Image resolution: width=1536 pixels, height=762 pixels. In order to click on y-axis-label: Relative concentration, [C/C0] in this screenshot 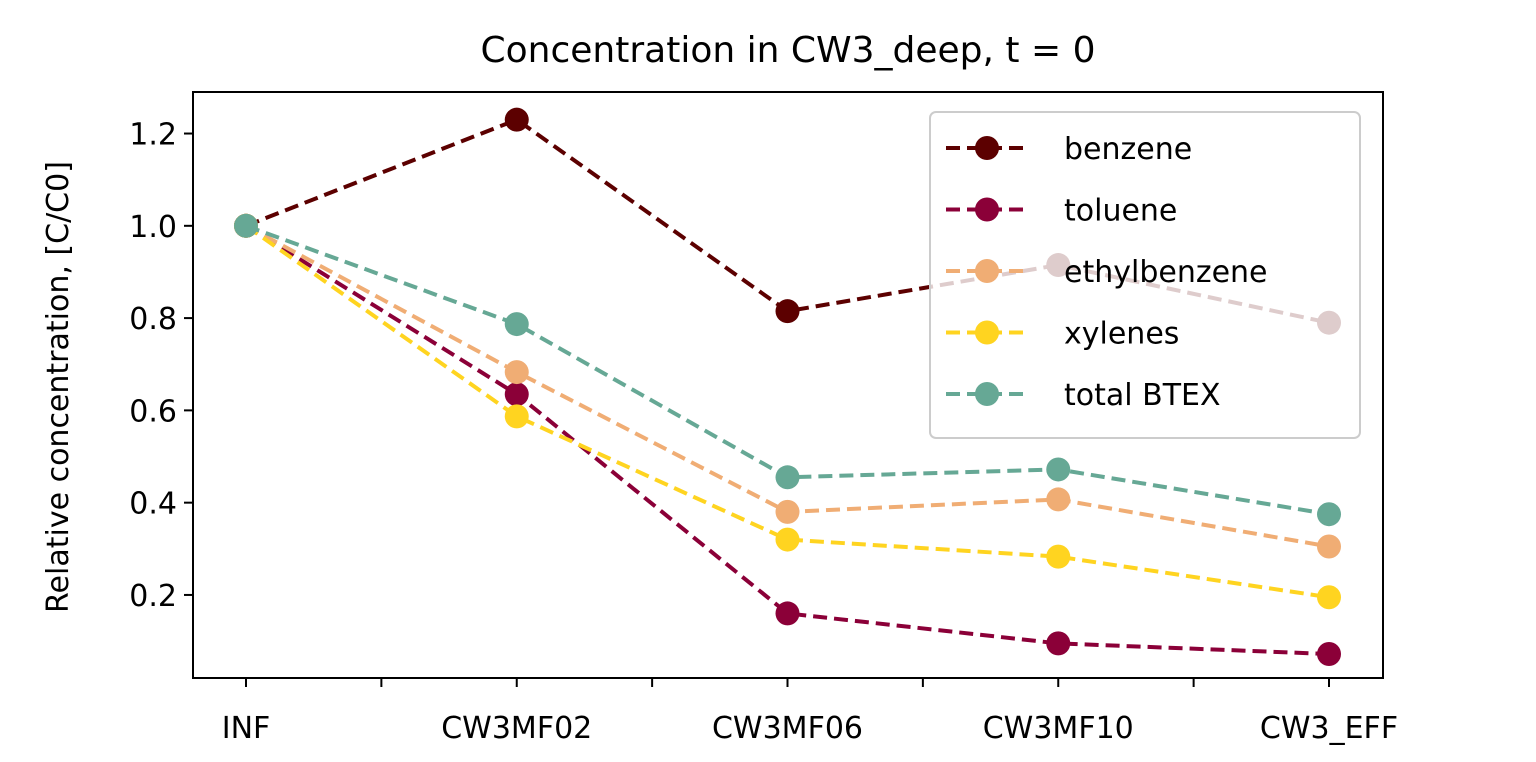, I will do `click(58, 387)`.